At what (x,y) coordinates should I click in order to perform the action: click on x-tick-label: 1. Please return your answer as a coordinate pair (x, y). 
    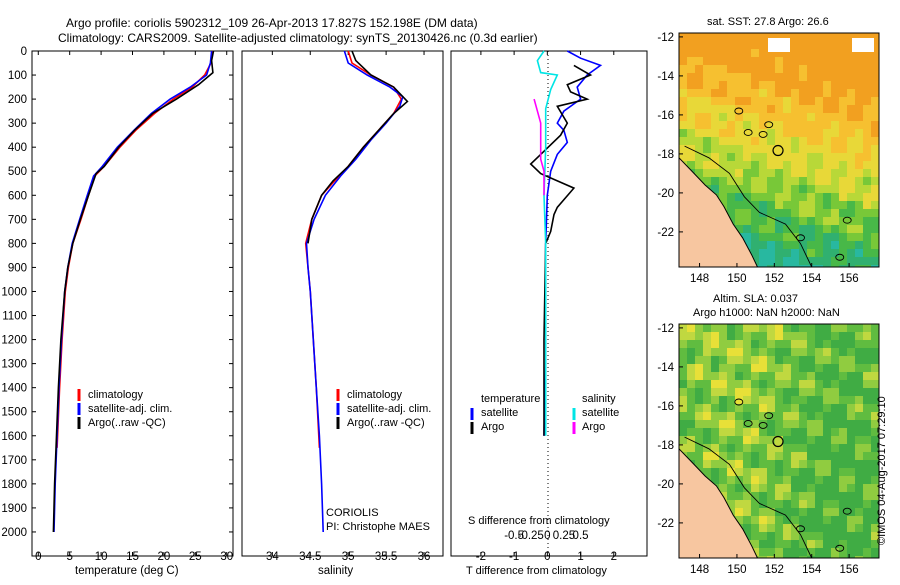
    Looking at the image, I should click on (580, 557).